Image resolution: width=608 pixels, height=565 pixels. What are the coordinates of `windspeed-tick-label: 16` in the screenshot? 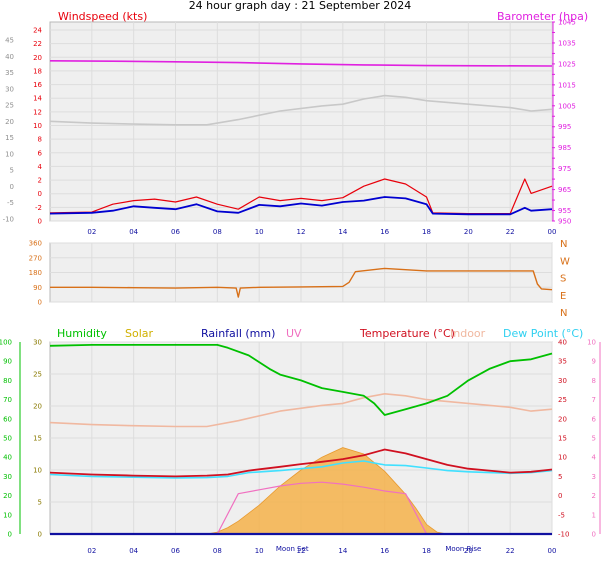 It's located at (37, 85).